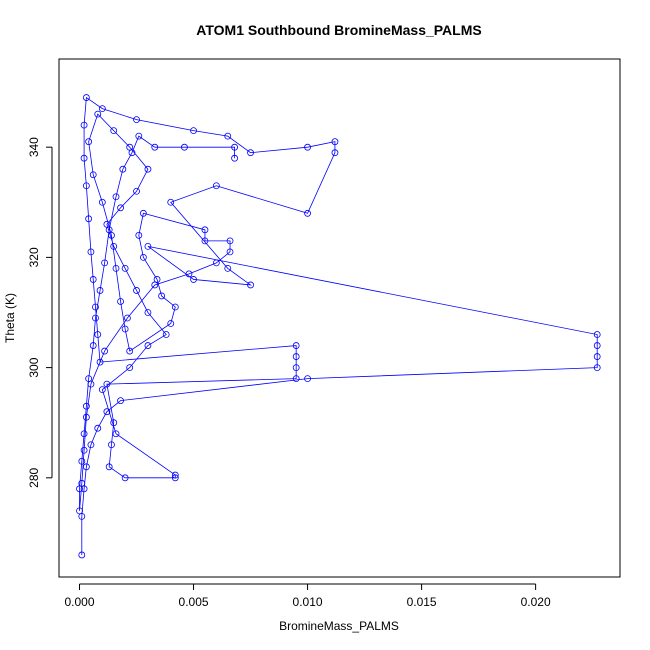 This screenshot has height=650, width=650. What do you see at coordinates (34, 147) in the screenshot?
I see `y-tick-label: 340` at bounding box center [34, 147].